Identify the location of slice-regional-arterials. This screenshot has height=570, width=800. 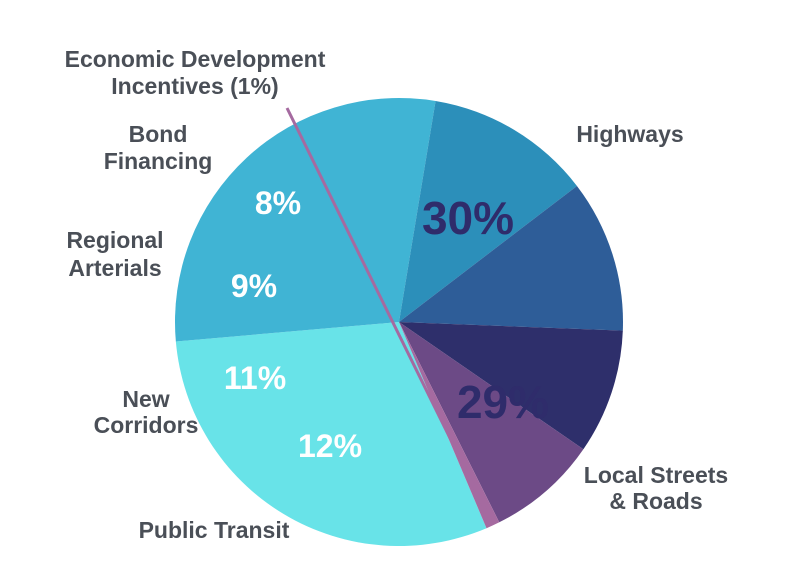
(511, 386).